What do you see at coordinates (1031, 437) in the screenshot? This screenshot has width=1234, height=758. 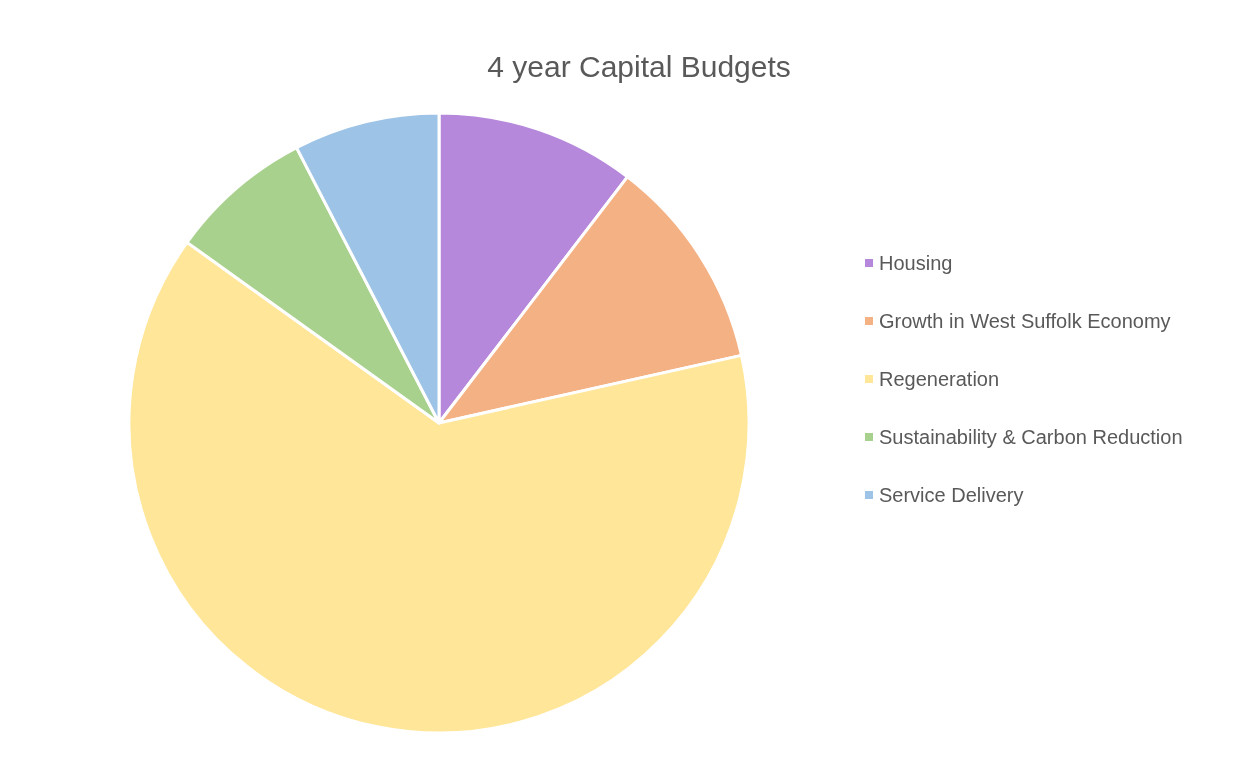 I see `legend-label: Sustainability & Carbon Reduction` at bounding box center [1031, 437].